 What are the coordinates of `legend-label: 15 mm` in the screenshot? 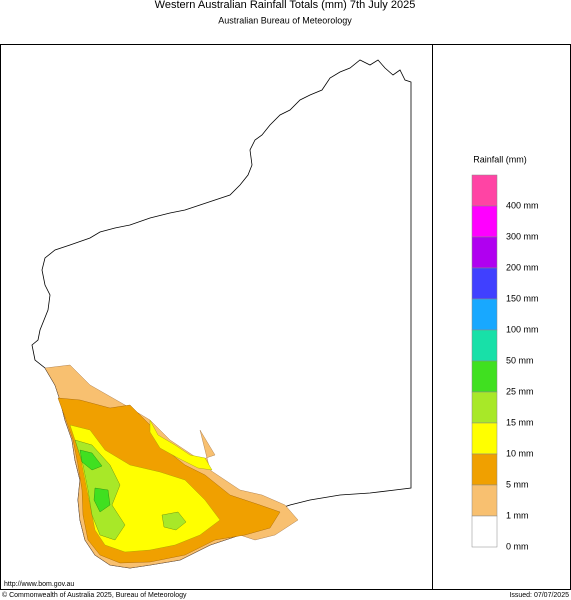 It's located at (520, 422).